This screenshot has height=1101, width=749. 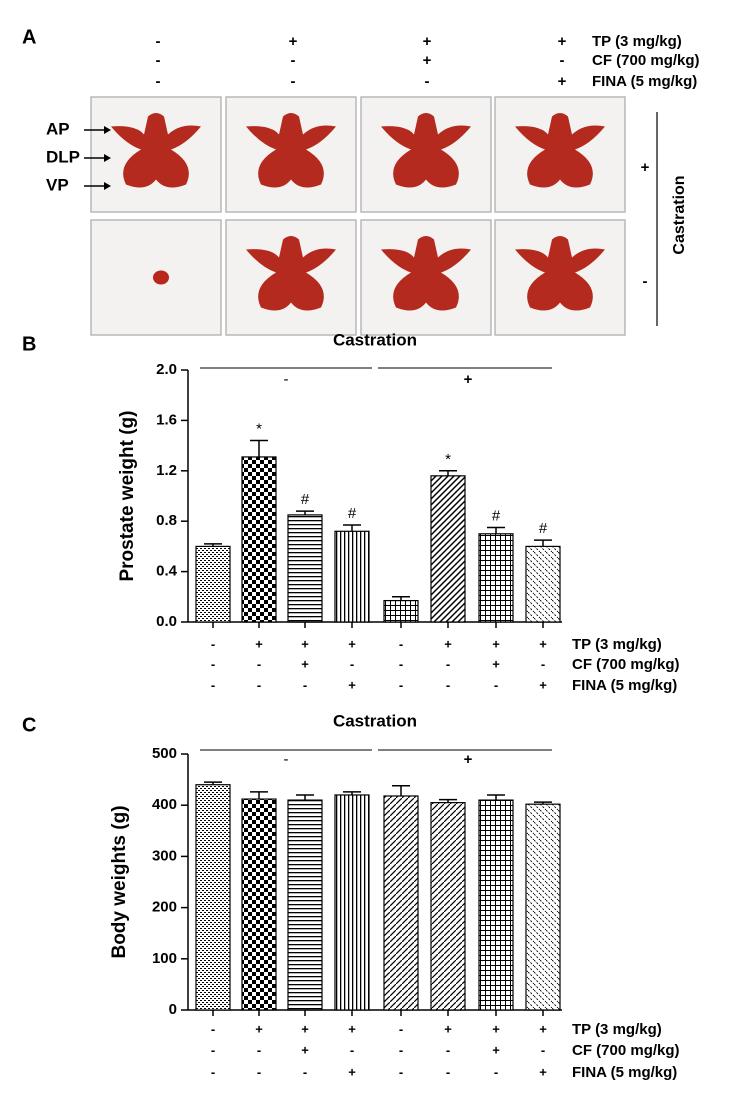 What do you see at coordinates (164, 753) in the screenshot?
I see `y-tick-label: 500` at bounding box center [164, 753].